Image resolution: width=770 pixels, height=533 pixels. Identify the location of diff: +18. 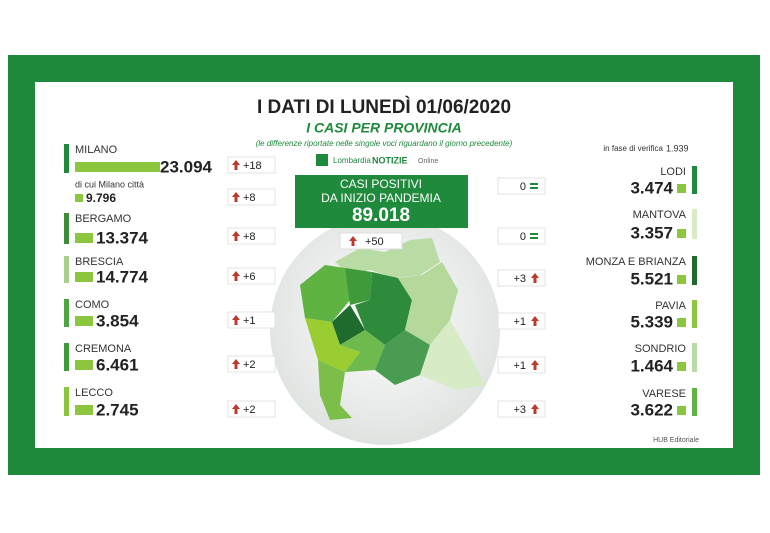
(252, 166).